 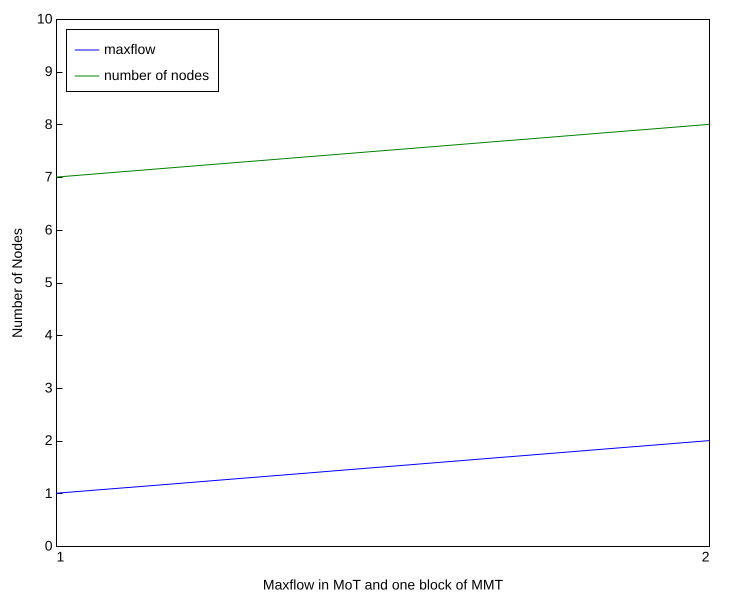 I want to click on y-tick-label: 0, so click(x=48, y=546).